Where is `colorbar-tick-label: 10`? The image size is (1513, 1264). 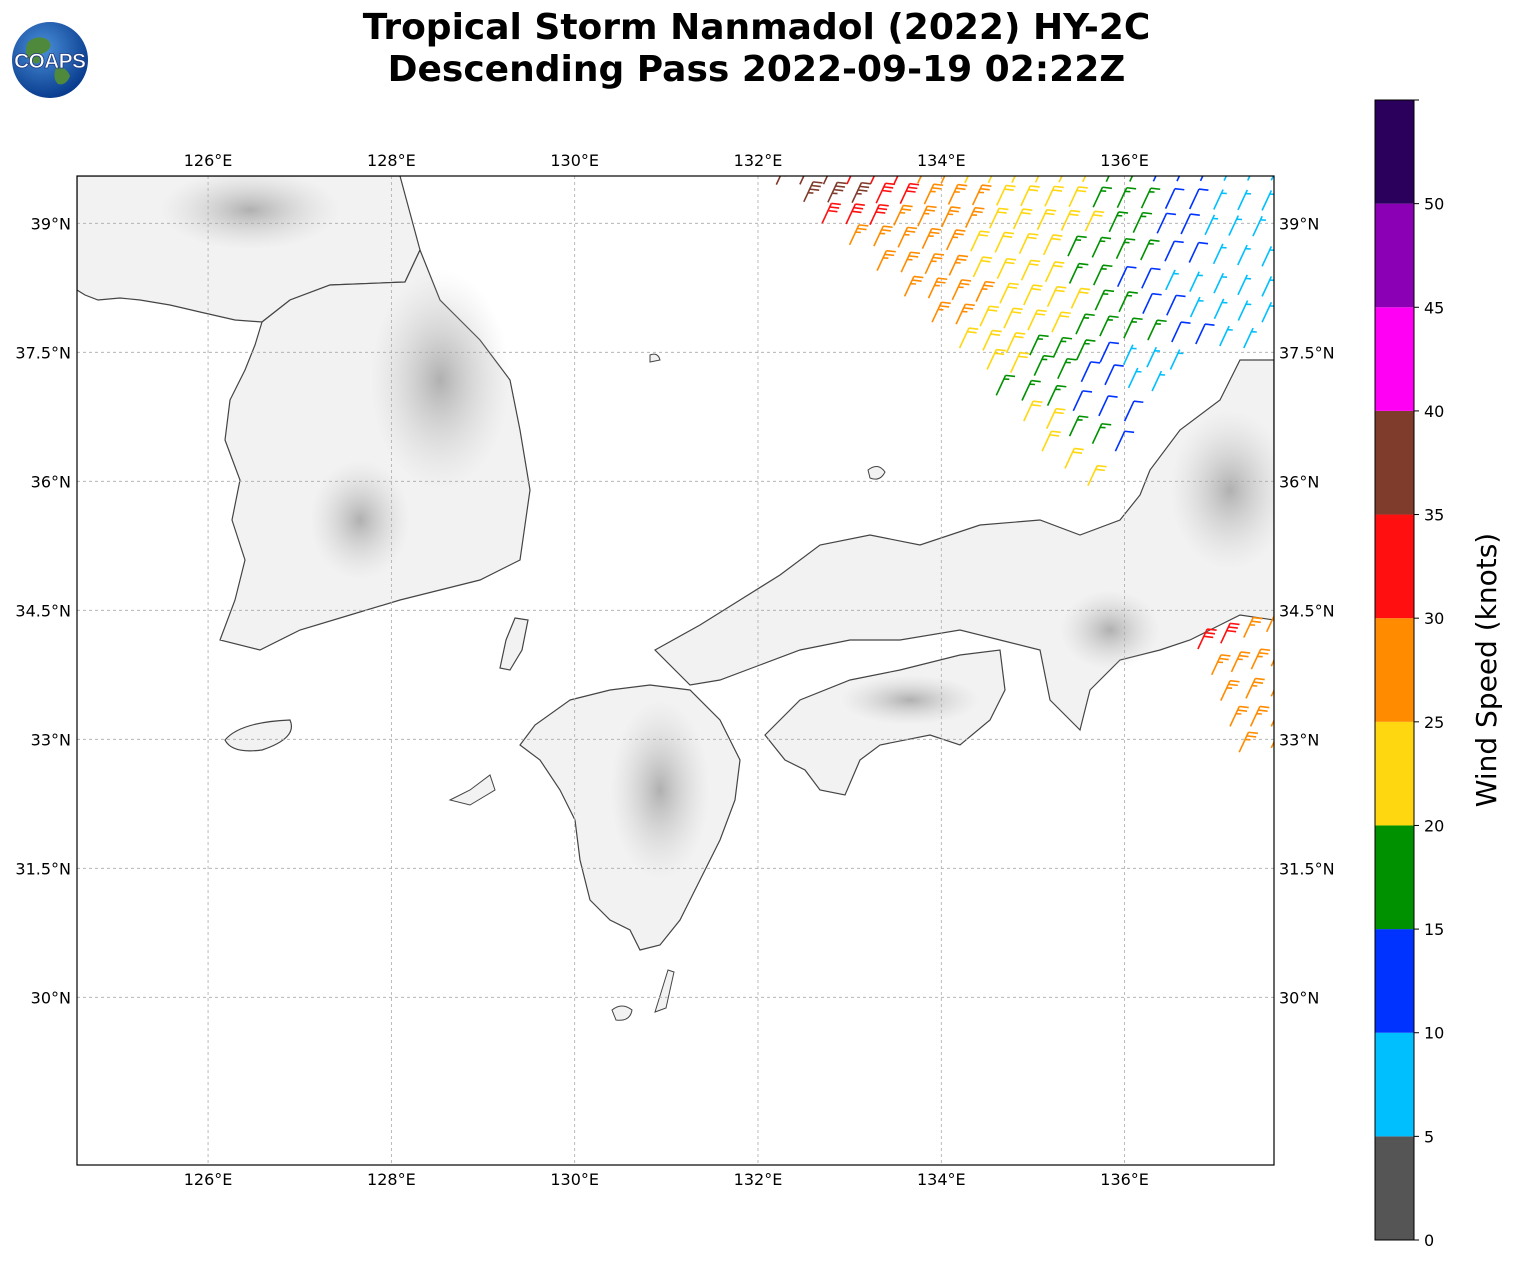 colorbar-tick-label: 10 is located at coordinates (1434, 1033).